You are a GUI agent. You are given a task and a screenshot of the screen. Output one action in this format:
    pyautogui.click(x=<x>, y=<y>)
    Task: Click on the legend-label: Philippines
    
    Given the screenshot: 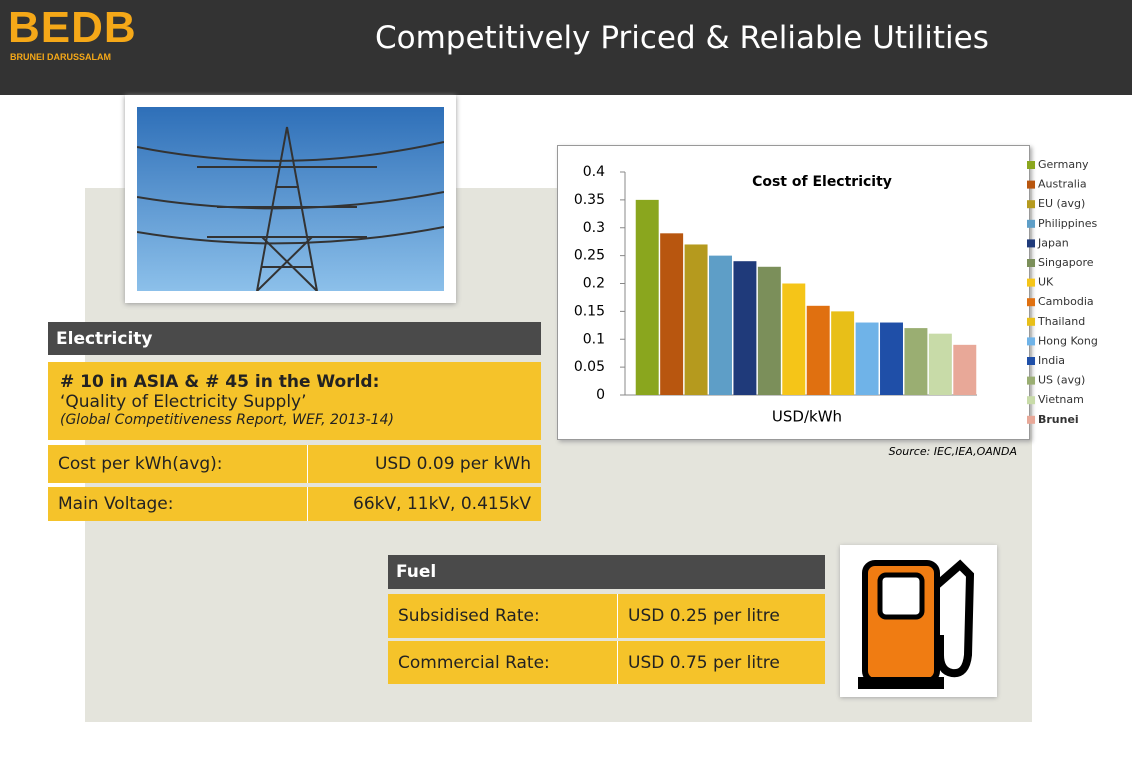 What is the action you would take?
    pyautogui.click(x=1068, y=223)
    